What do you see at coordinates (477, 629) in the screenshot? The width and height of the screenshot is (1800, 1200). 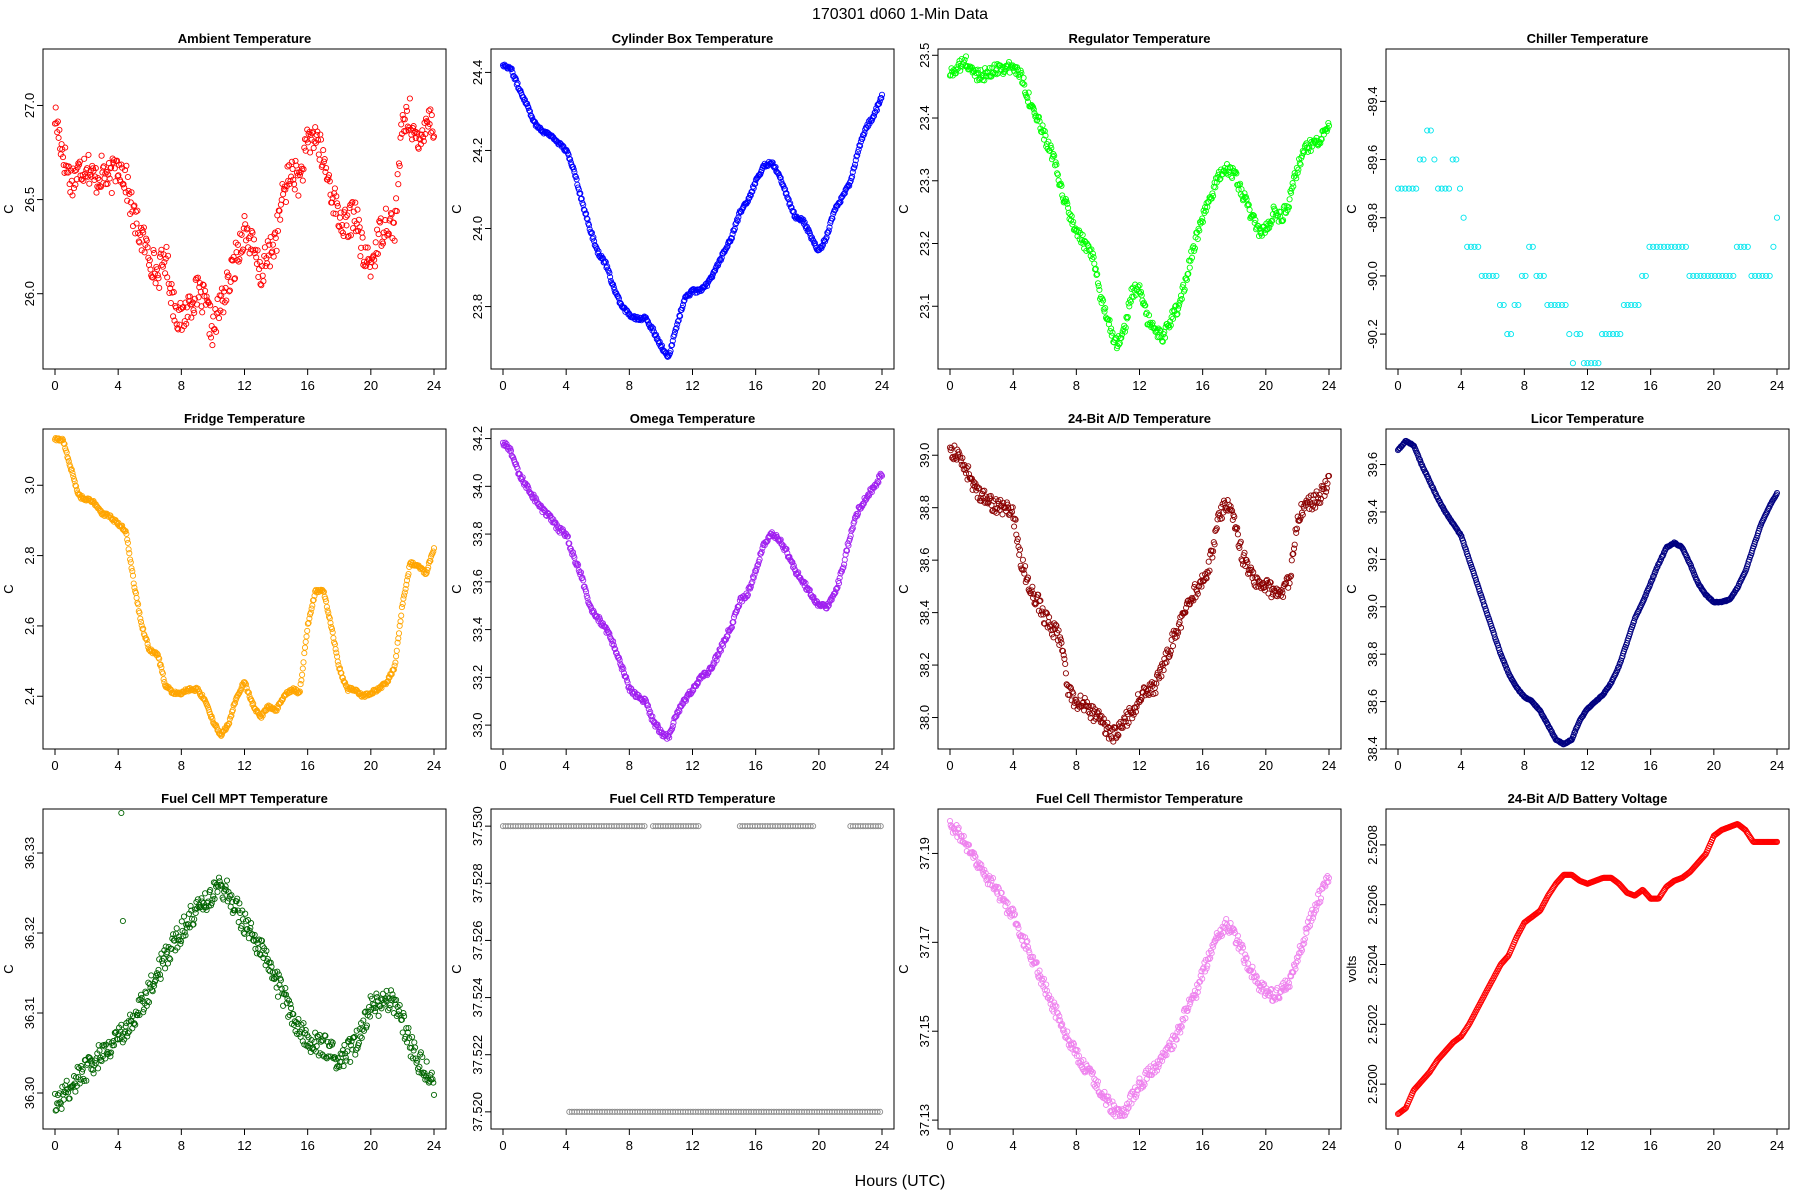 I see `y-tick-label: 33.4` at bounding box center [477, 629].